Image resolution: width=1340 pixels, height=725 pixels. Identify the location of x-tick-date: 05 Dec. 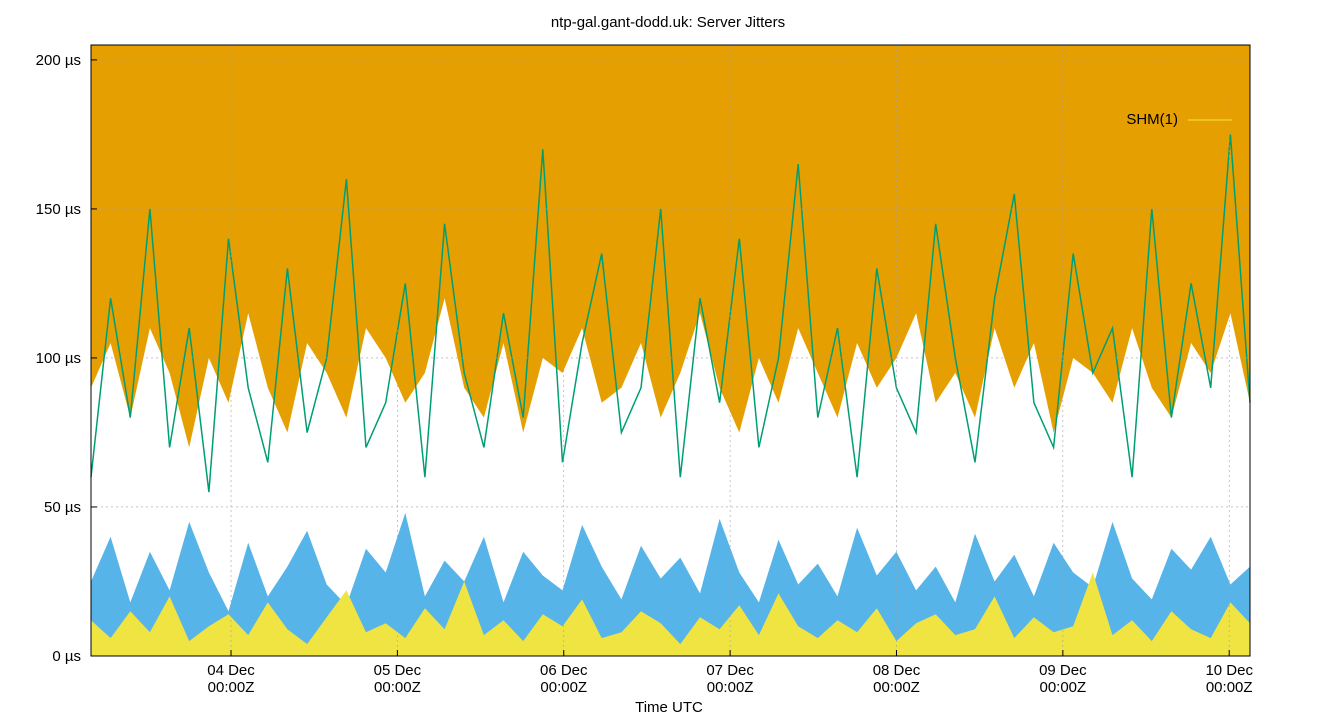
(398, 670).